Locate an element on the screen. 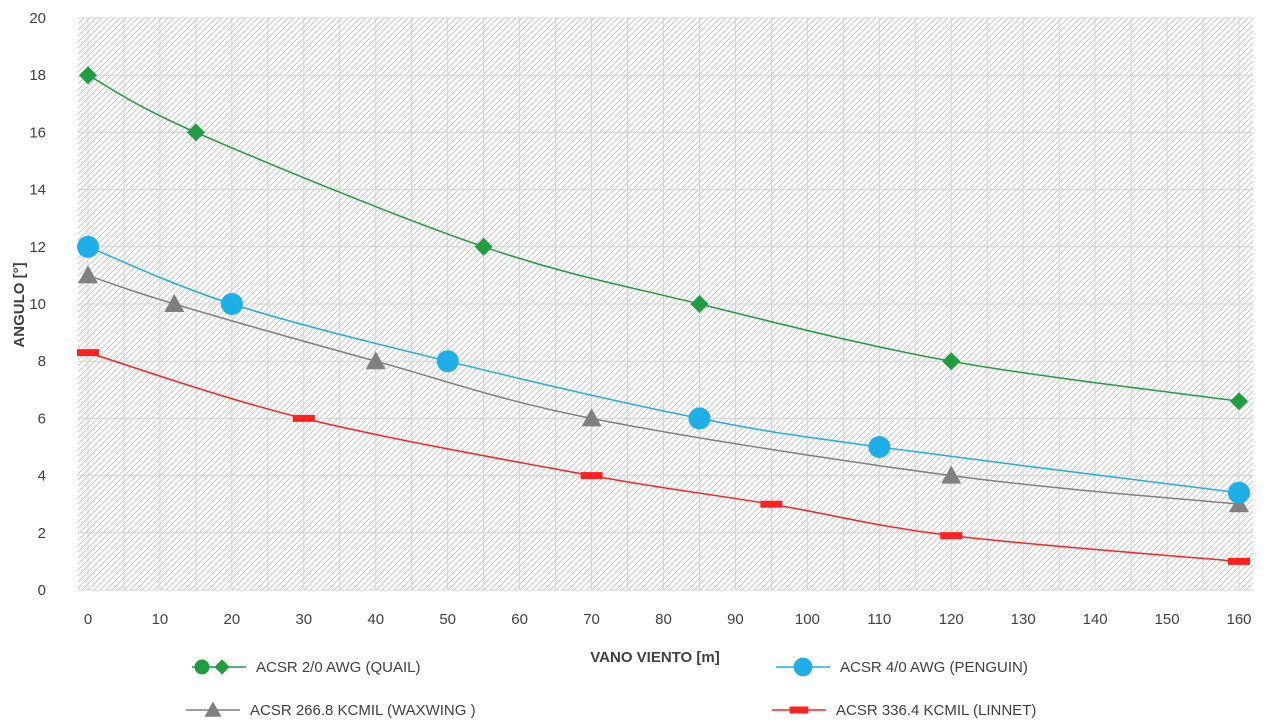 This screenshot has height=726, width=1270. y-tick-label: 0 is located at coordinates (42, 590).